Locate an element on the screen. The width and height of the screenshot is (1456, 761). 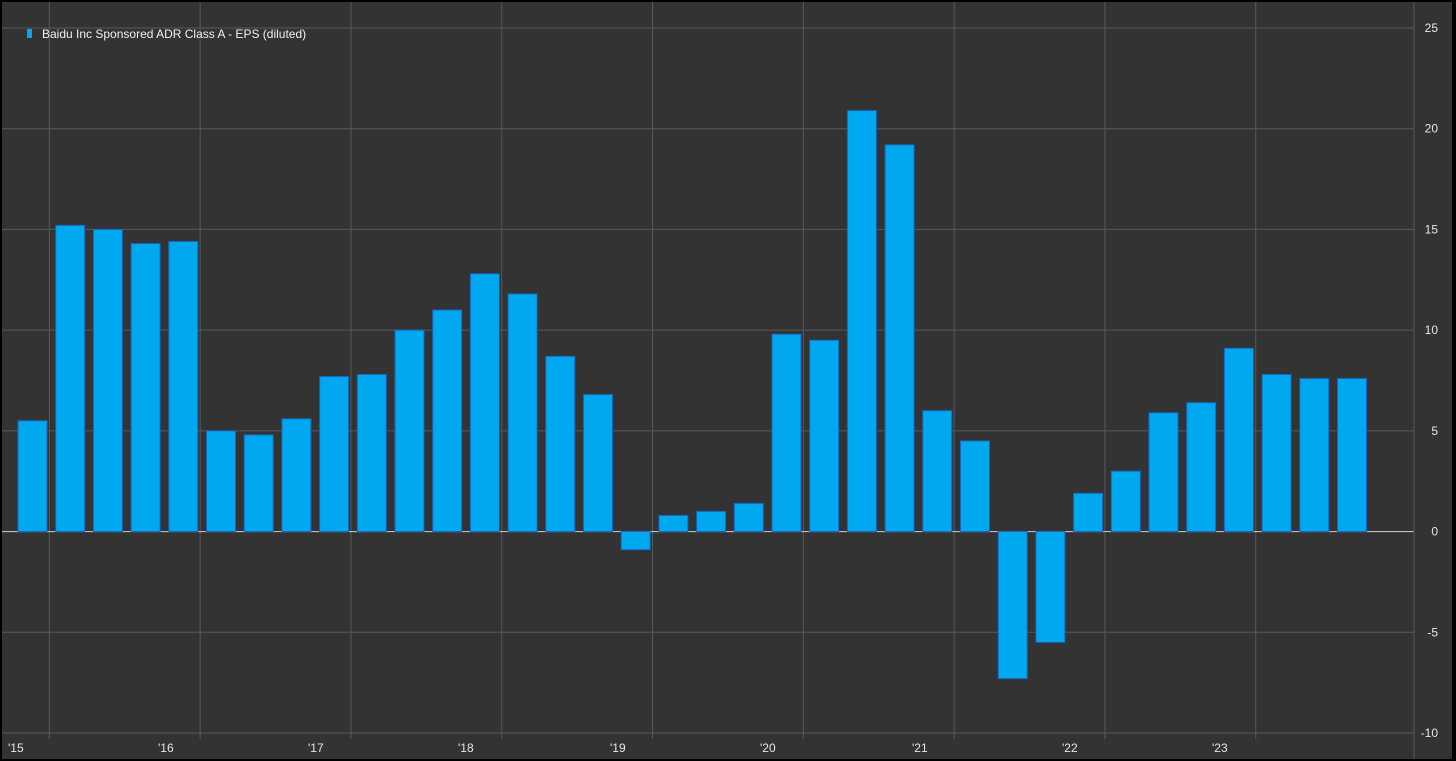
x-tick-label: '17 is located at coordinates (316, 748).